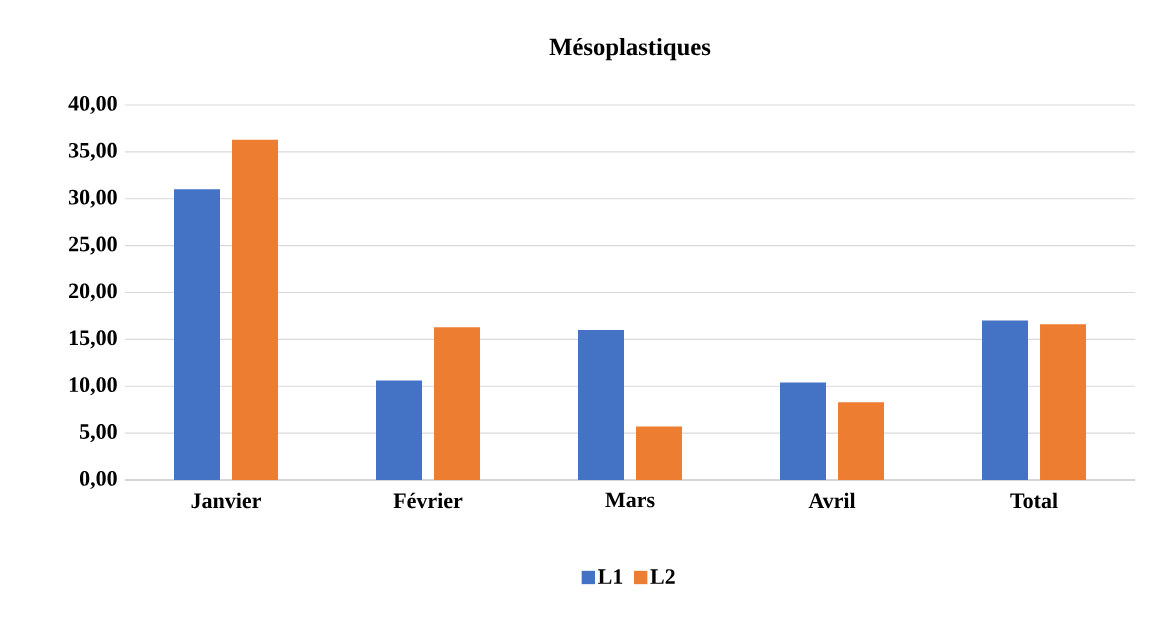  I want to click on y-tick-label: 15,00, so click(93, 339).